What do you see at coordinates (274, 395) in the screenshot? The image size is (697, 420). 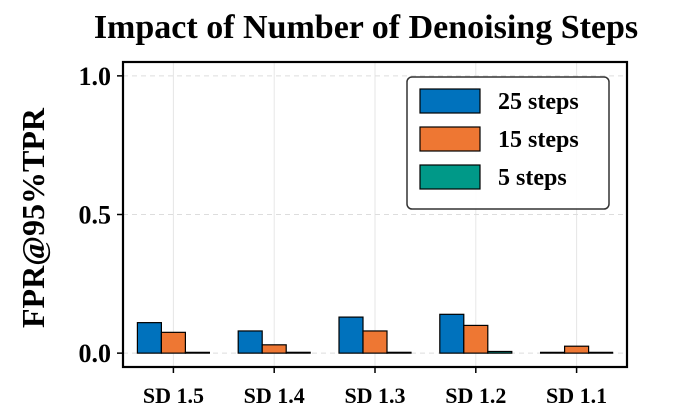 I see `x-tick-label: SD 1.4` at bounding box center [274, 395].